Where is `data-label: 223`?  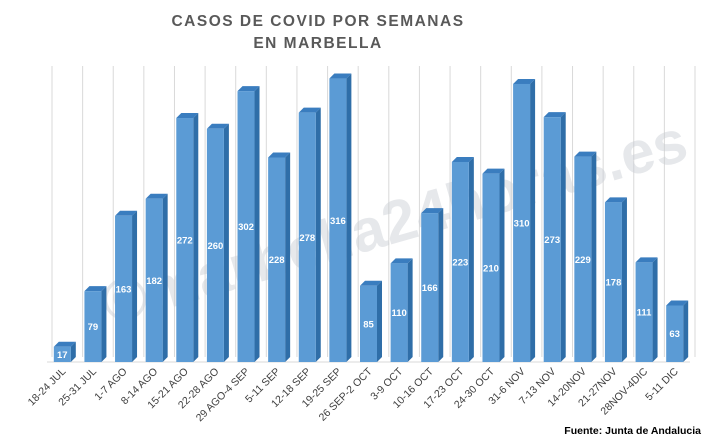 data-label: 223 is located at coordinates (460, 262).